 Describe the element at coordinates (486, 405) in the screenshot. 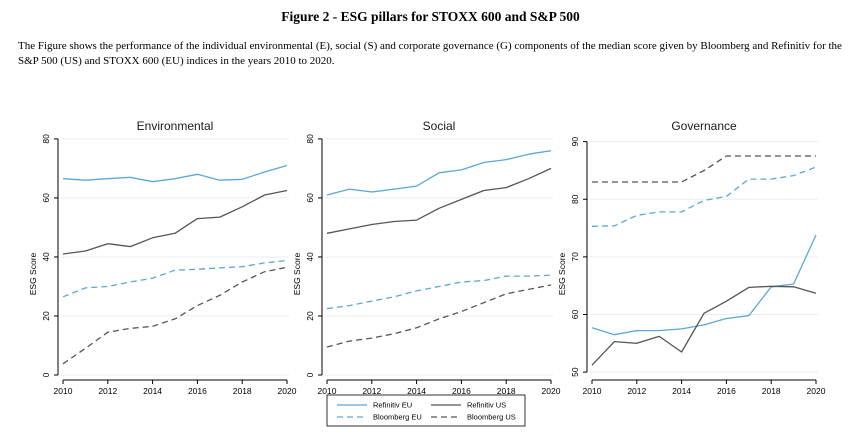

I see `legend-label-refinitiv-us: Refinitiv US` at that location.